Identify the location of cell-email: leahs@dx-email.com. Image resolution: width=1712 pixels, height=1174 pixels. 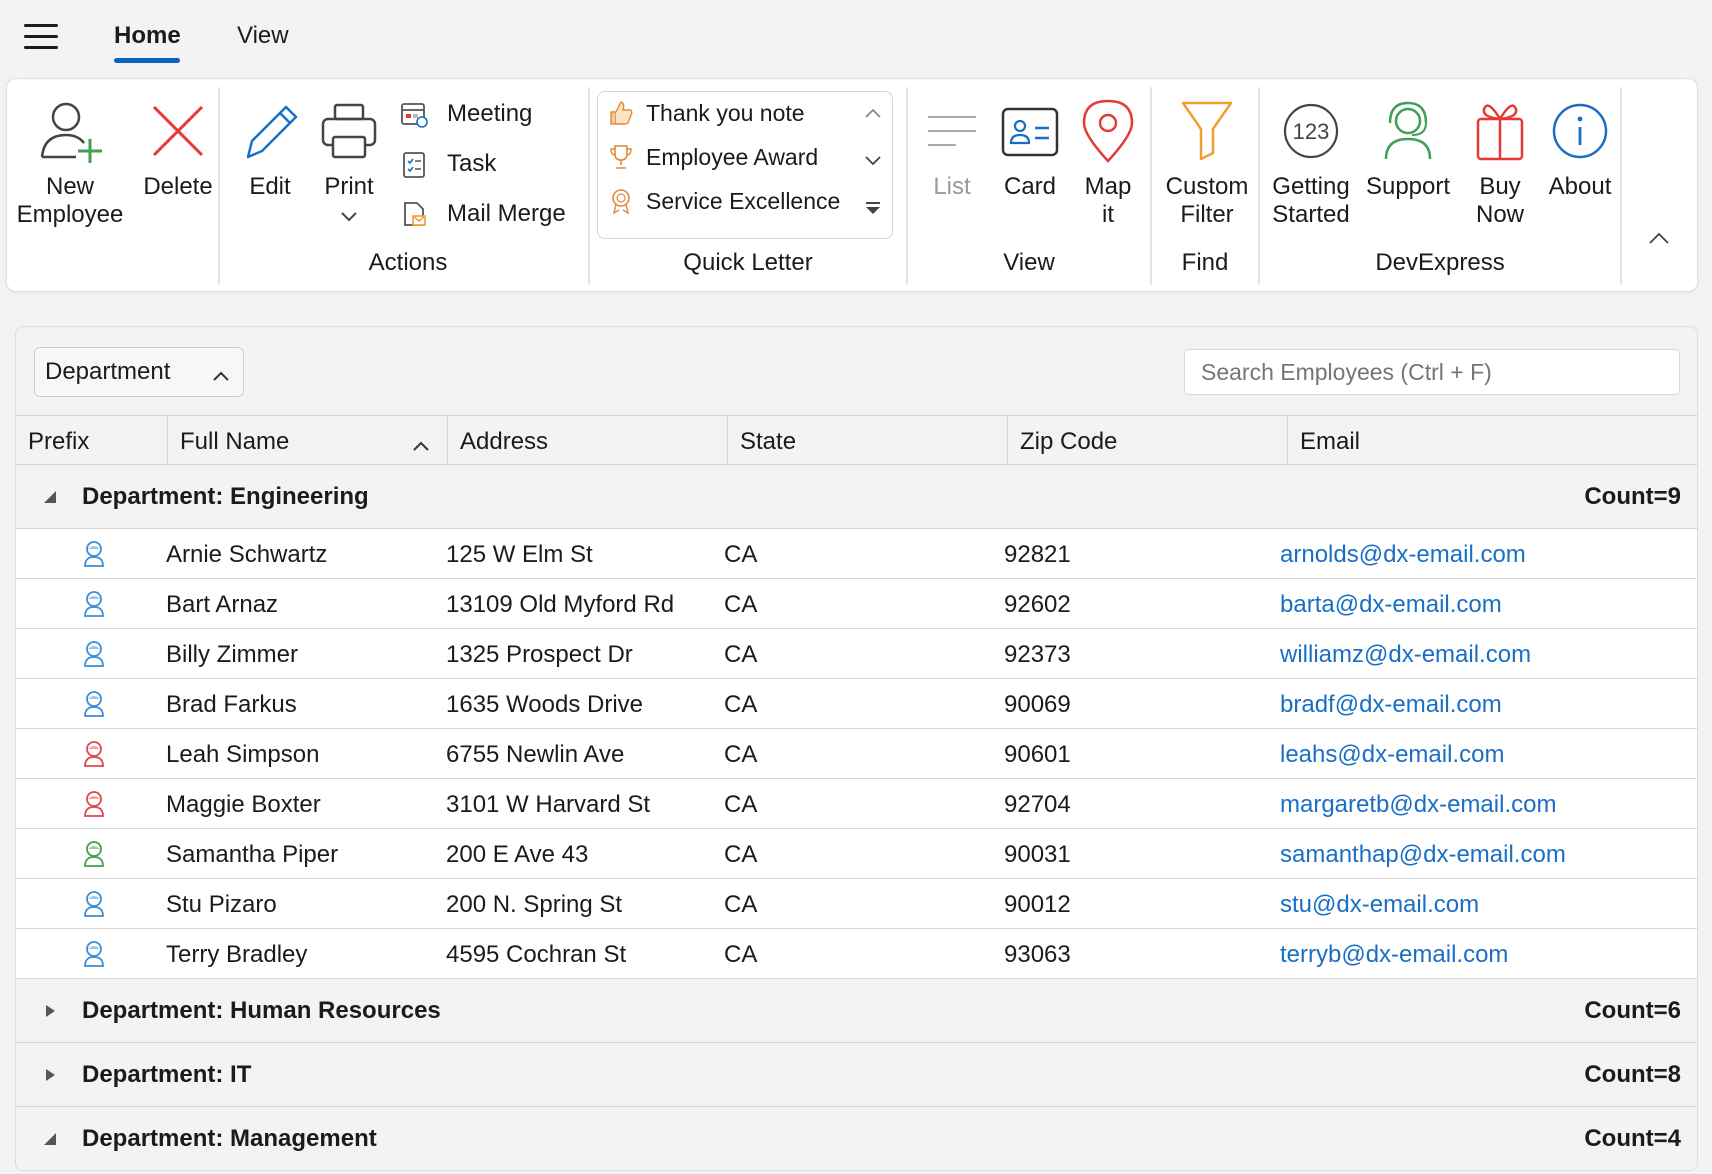
(1392, 754).